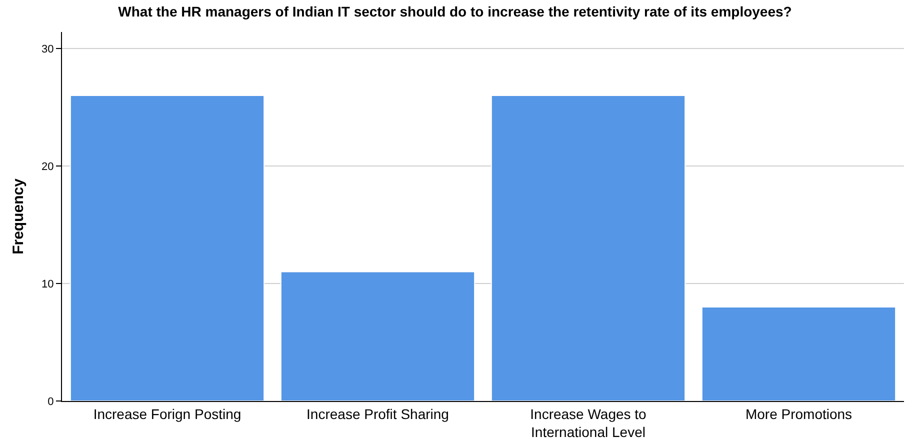  What do you see at coordinates (48, 49) in the screenshot?
I see `y-tick-label: 30` at bounding box center [48, 49].